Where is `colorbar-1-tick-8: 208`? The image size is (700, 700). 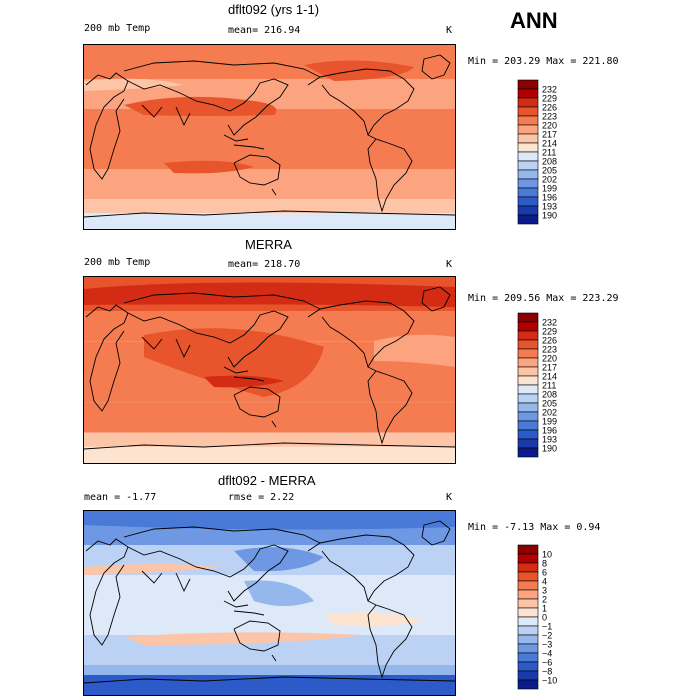
colorbar-1-tick-8: 208 is located at coordinates (549, 162).